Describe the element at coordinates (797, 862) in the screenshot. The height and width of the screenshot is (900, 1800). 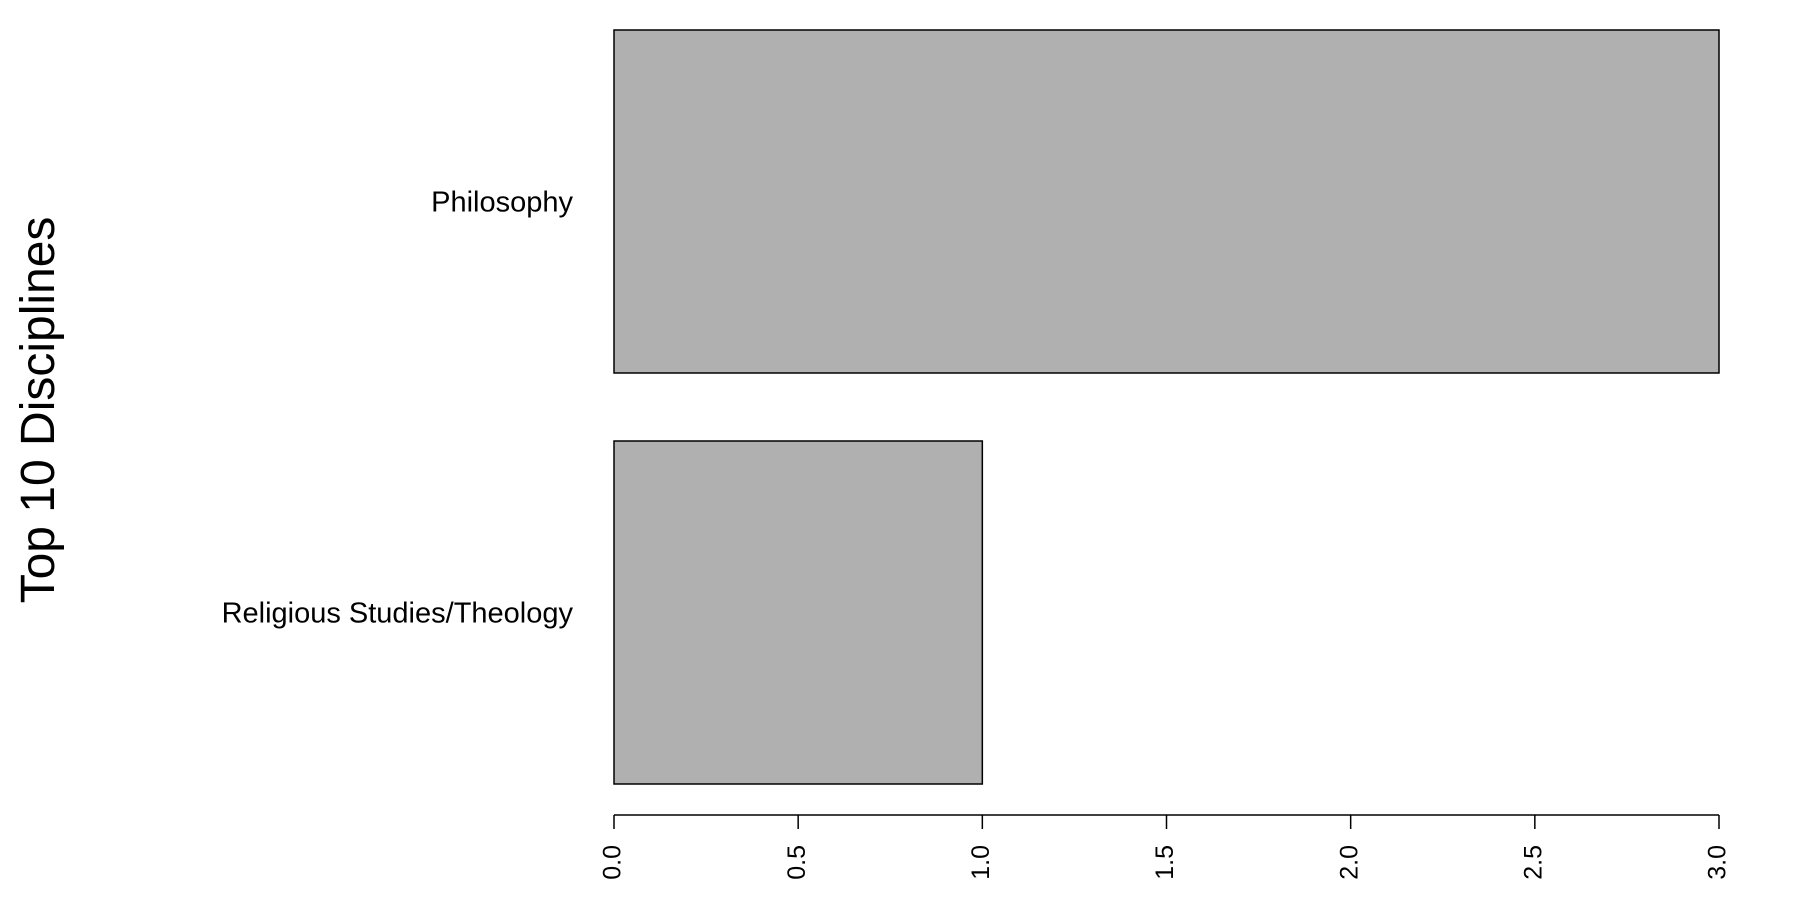
I see `x-tick-label: 0.5` at that location.